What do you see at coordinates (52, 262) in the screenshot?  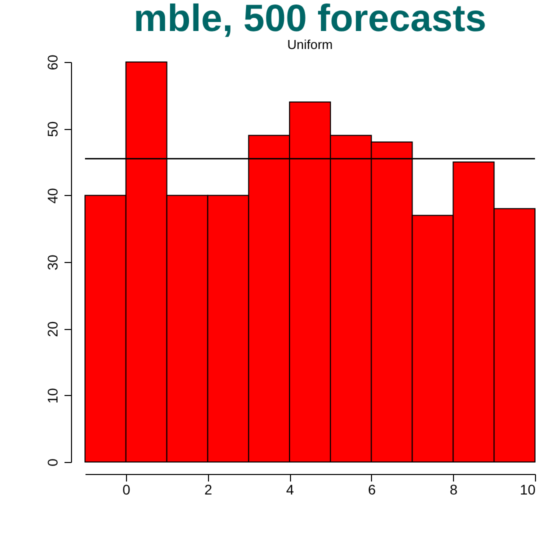 I see `y-tick-label: 30` at bounding box center [52, 262].